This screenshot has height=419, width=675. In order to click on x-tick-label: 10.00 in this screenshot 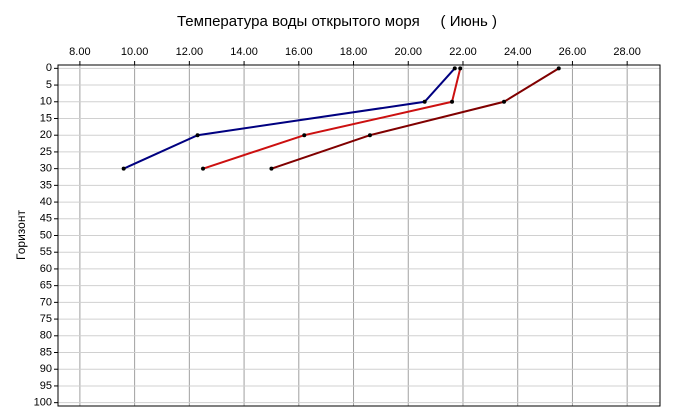, I will do `click(135, 52)`.